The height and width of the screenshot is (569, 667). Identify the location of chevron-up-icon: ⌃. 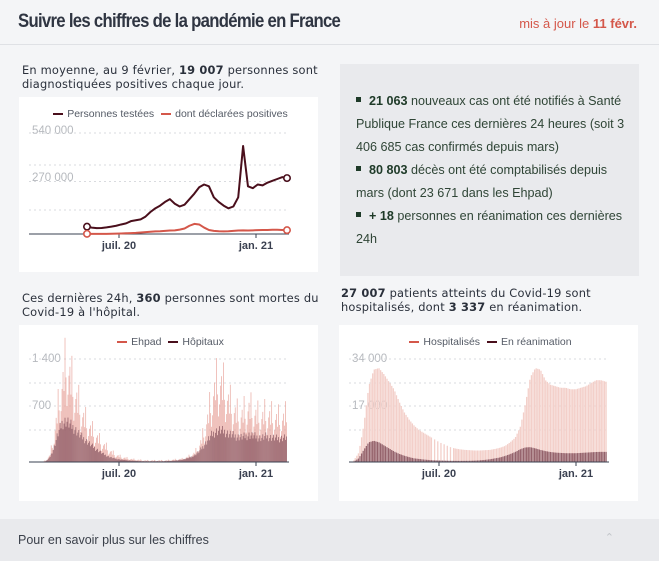
(609, 538).